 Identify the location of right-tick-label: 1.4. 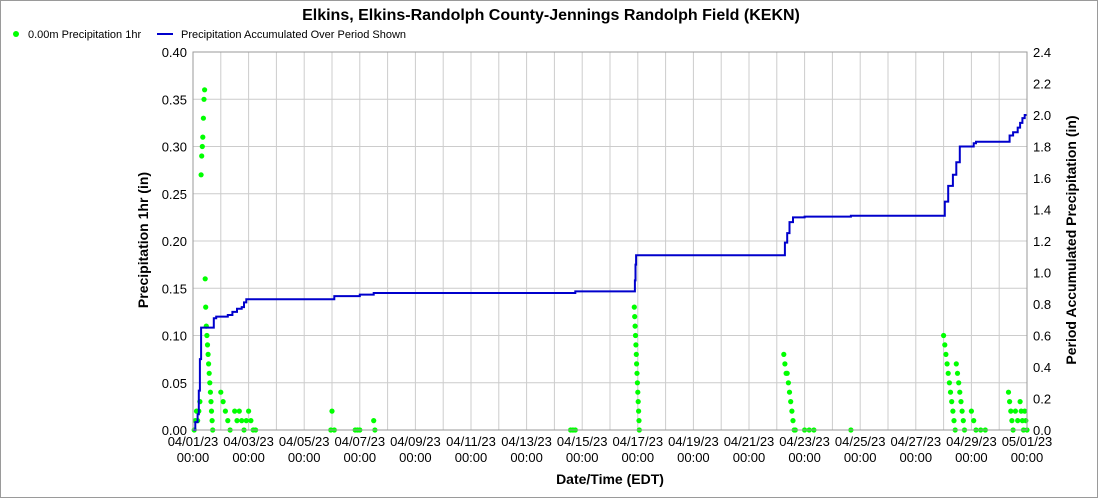
(1042, 210).